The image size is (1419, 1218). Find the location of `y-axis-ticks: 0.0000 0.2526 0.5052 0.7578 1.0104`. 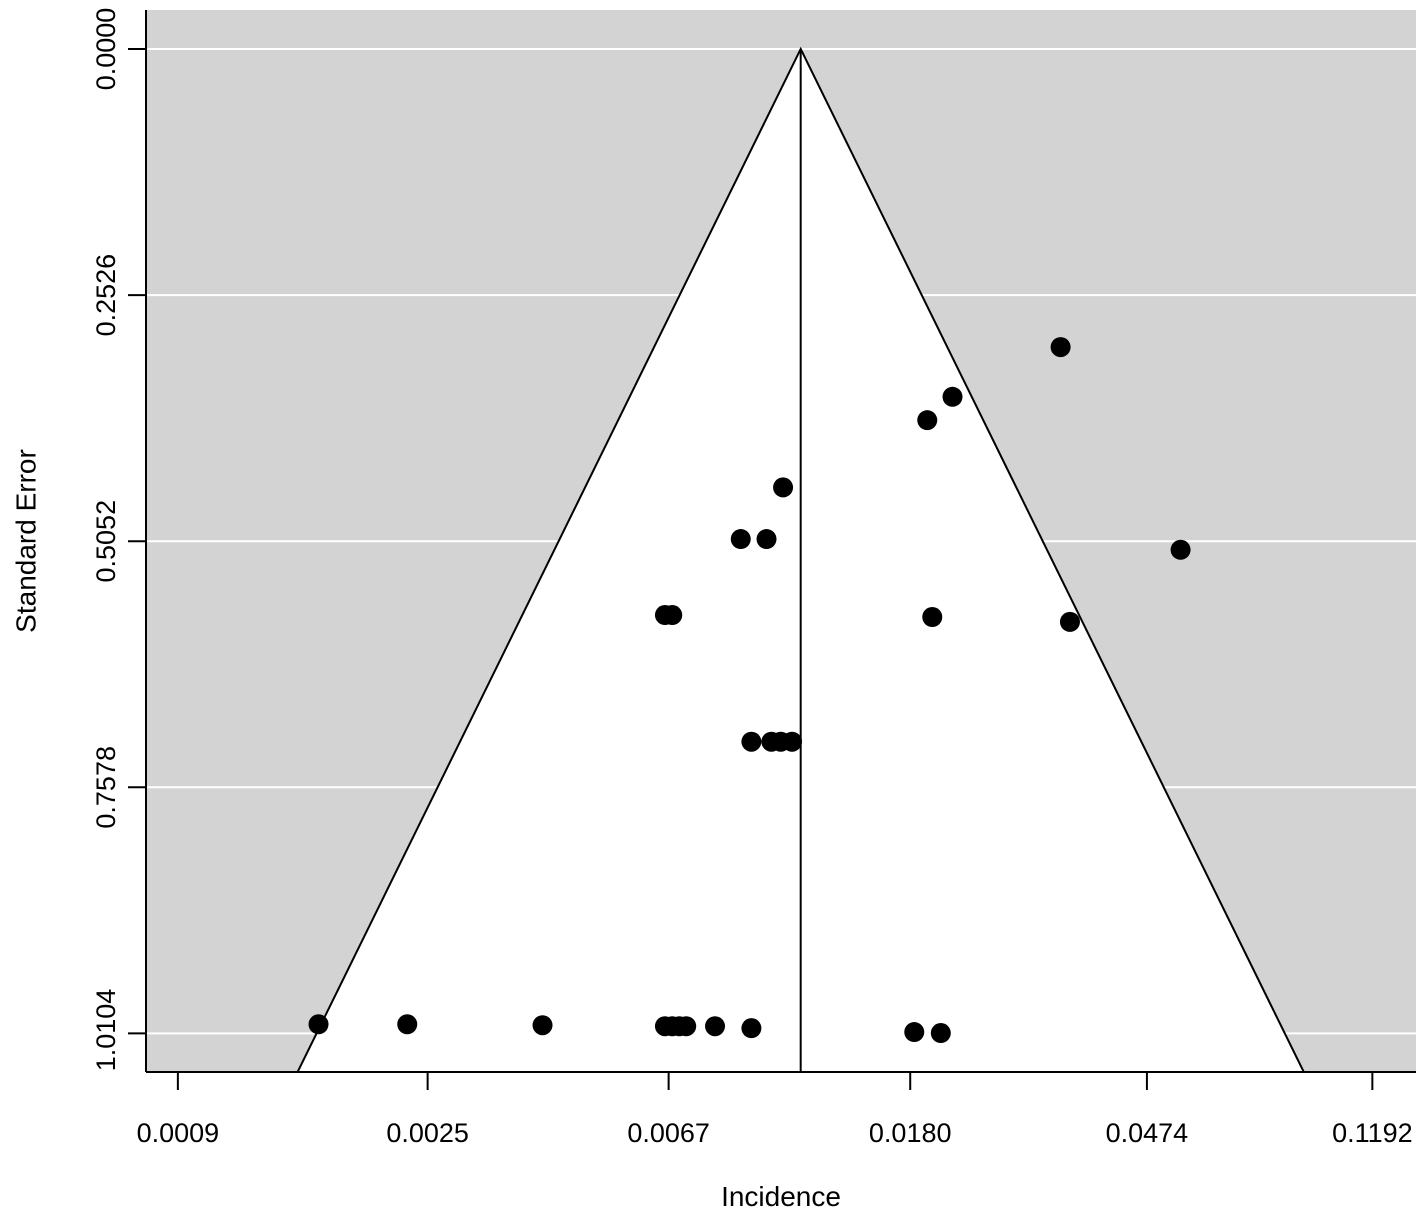

y-axis-ticks: 0.0000 0.2526 0.5052 0.7578 1.0104 is located at coordinates (118, 540).